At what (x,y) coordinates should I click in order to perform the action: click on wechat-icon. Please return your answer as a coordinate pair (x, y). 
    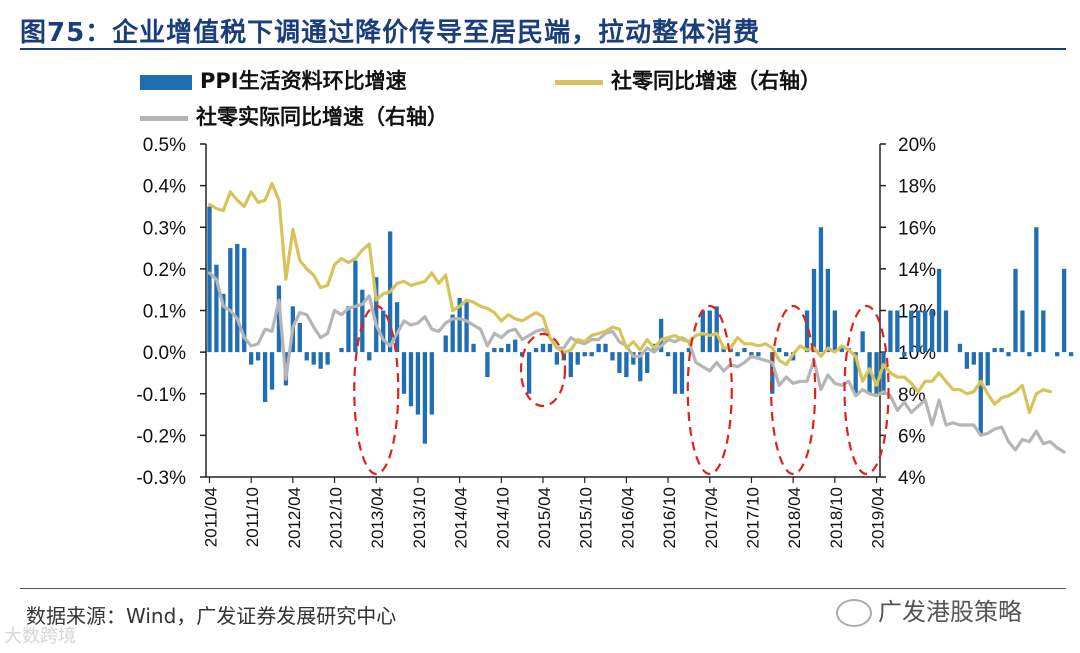
    Looking at the image, I should click on (854, 613).